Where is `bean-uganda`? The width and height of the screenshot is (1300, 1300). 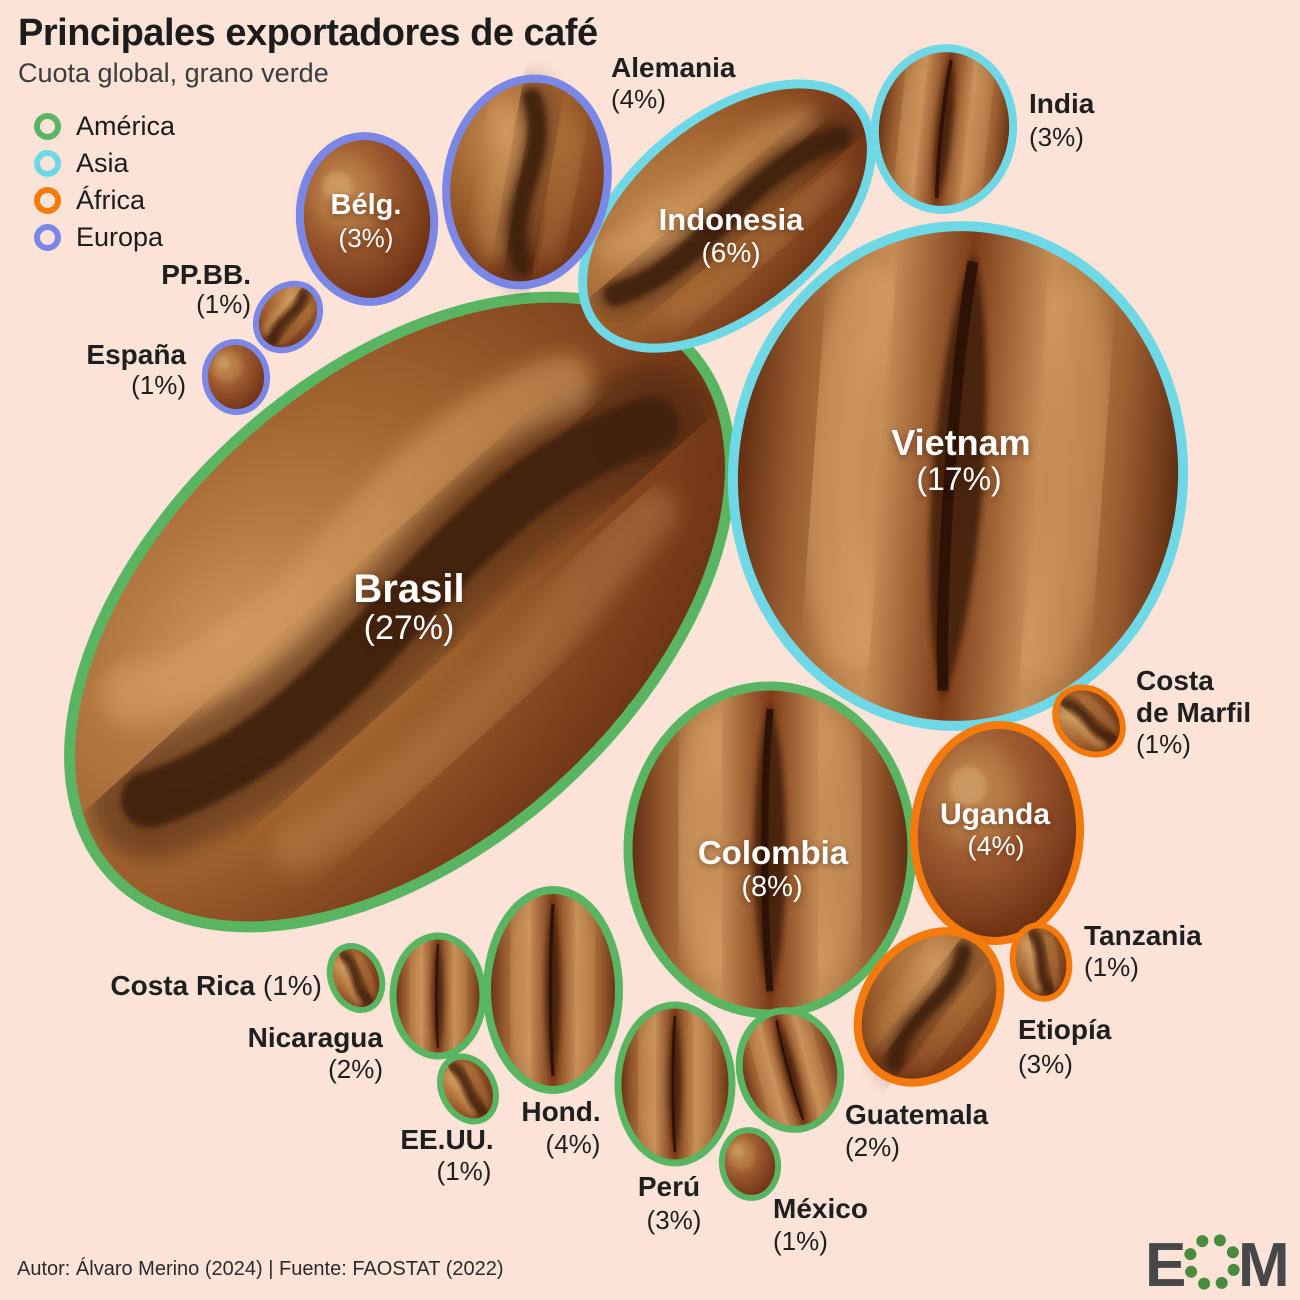 bean-uganda is located at coordinates (997, 833).